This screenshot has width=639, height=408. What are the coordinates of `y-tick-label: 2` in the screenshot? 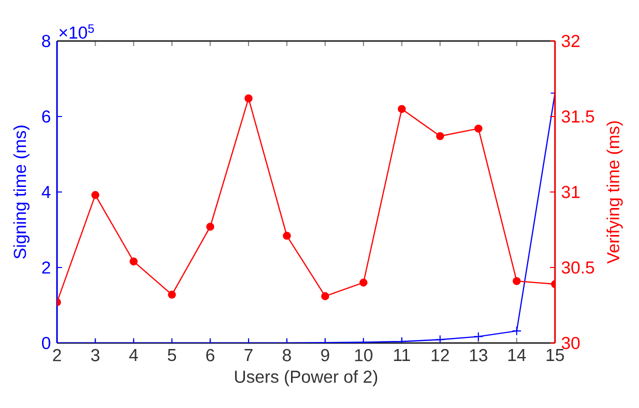 It's located at (46, 267).